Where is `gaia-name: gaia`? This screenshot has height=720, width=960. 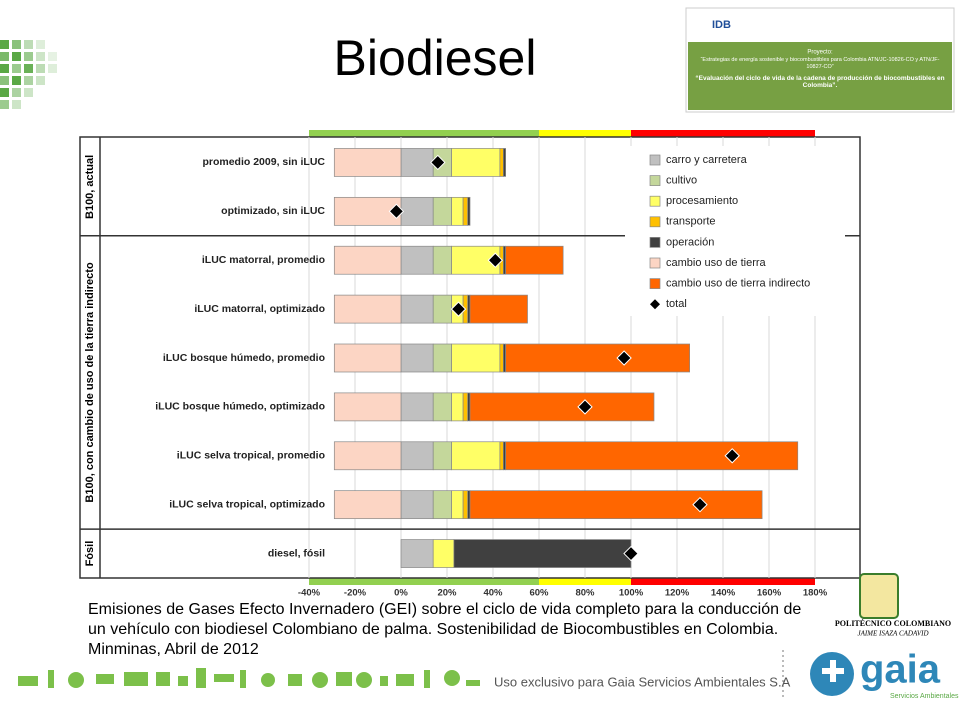
gaia-name: gaia is located at coordinates (900, 670).